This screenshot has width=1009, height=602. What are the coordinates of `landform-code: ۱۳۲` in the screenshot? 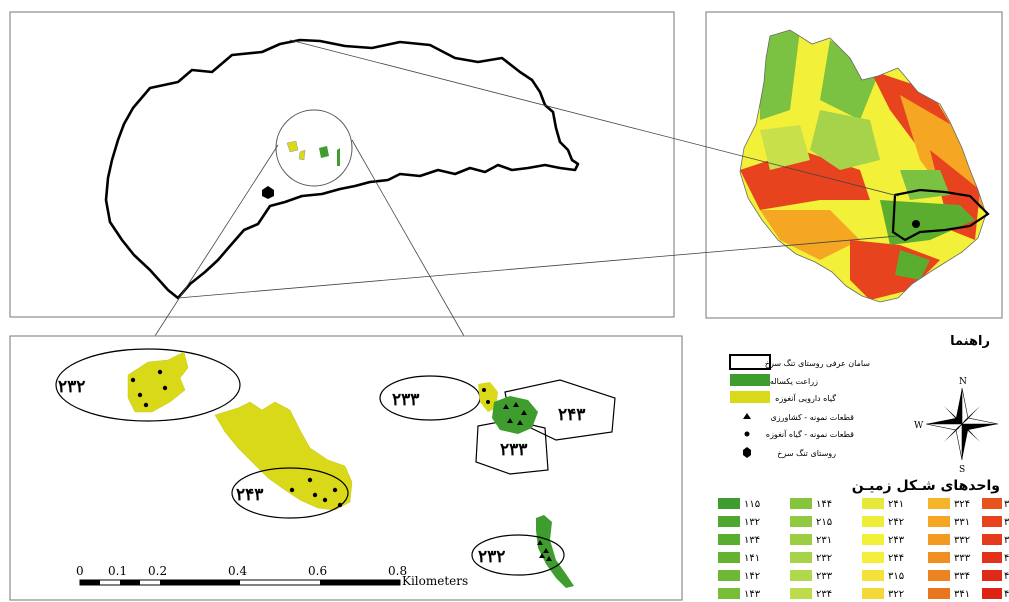 It's located at (752, 522).